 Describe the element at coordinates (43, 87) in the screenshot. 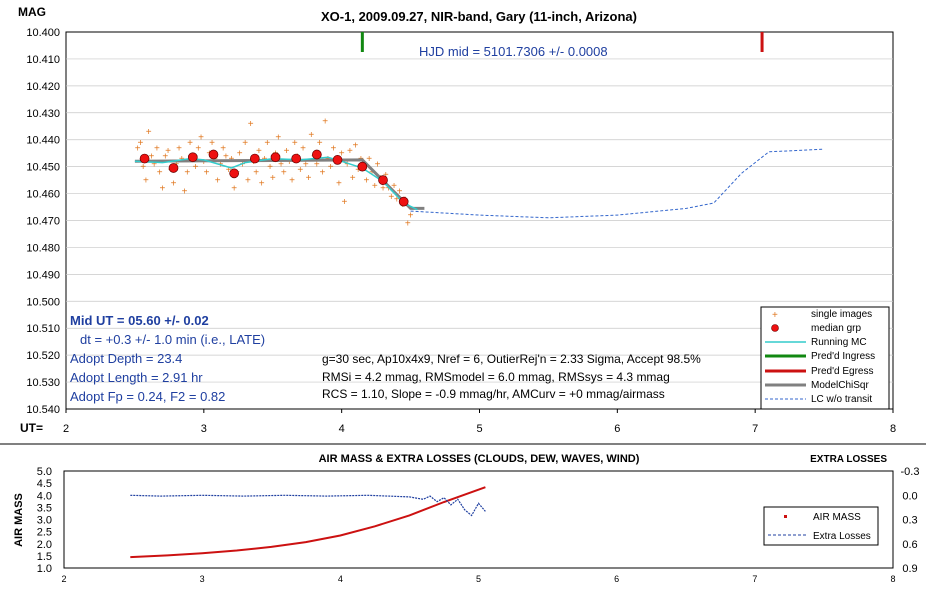

I see `top-y-tick-label: 10.420` at that location.